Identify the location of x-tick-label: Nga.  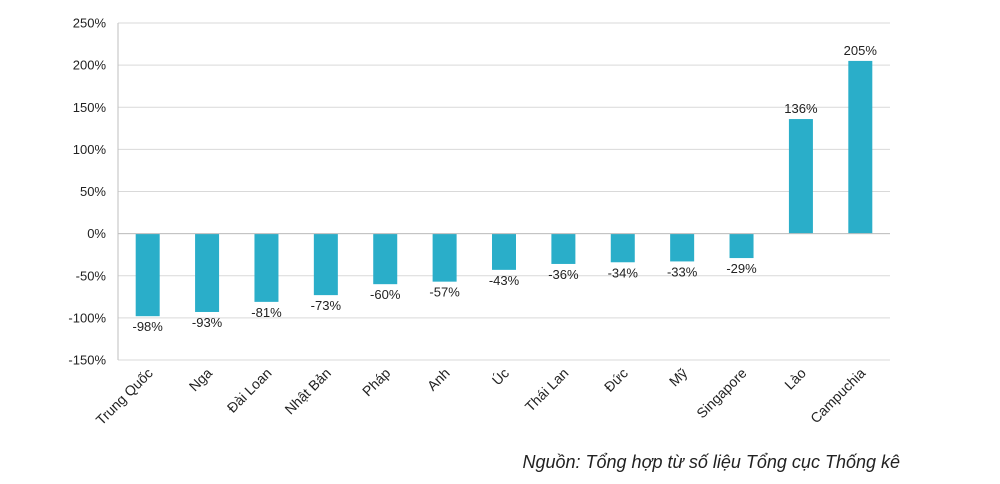
(201, 380).